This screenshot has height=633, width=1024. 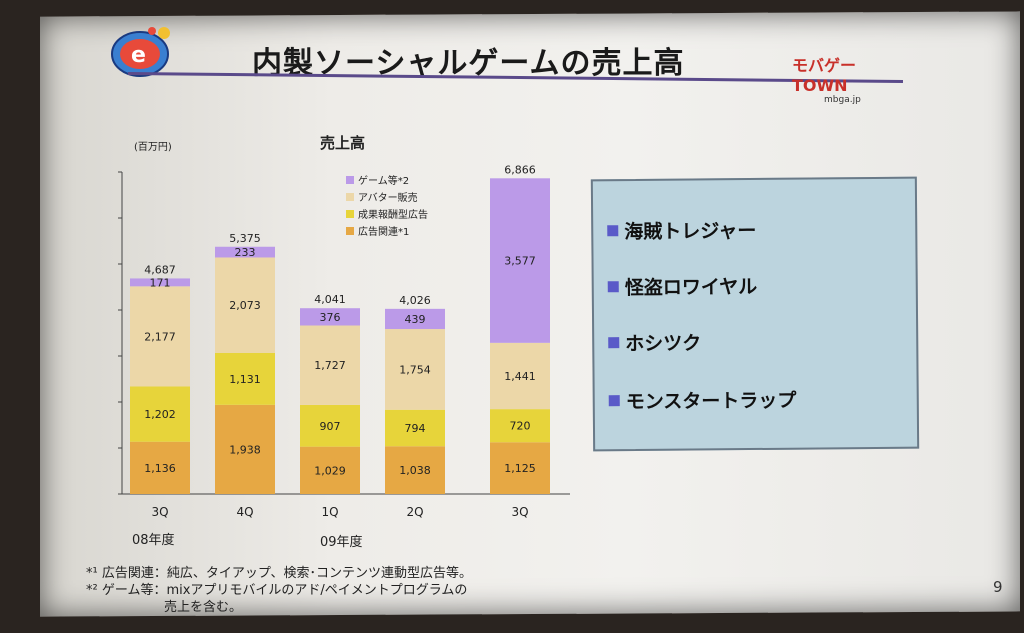 I want to click on total-label: 6,866, so click(x=520, y=169).